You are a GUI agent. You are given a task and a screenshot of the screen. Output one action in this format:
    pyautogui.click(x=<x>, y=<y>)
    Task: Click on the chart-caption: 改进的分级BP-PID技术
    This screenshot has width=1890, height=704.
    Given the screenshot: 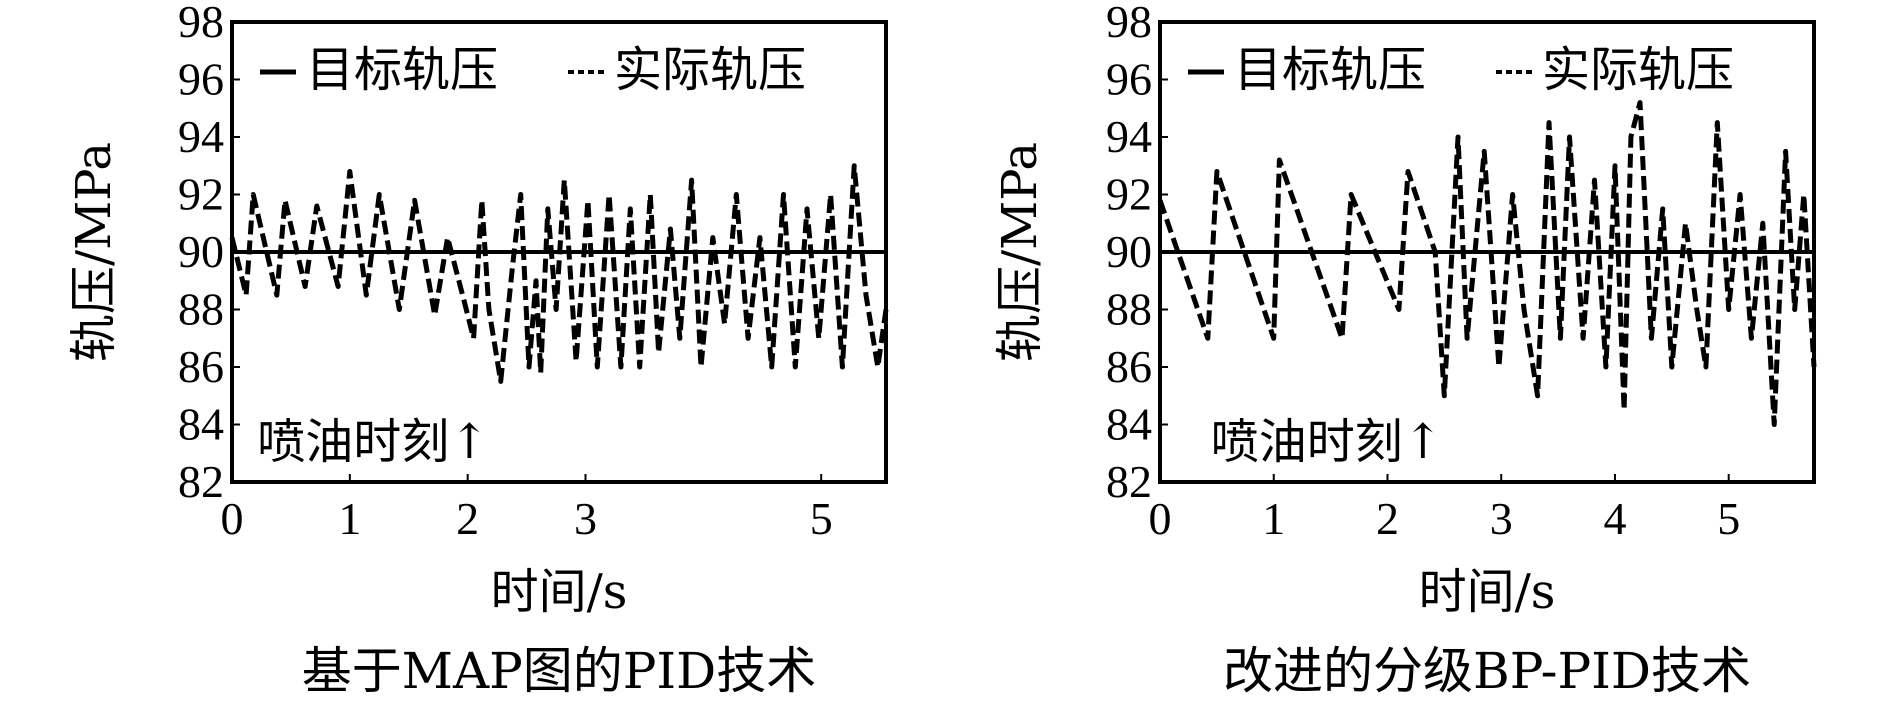 What is the action you would take?
    pyautogui.click(x=1487, y=671)
    